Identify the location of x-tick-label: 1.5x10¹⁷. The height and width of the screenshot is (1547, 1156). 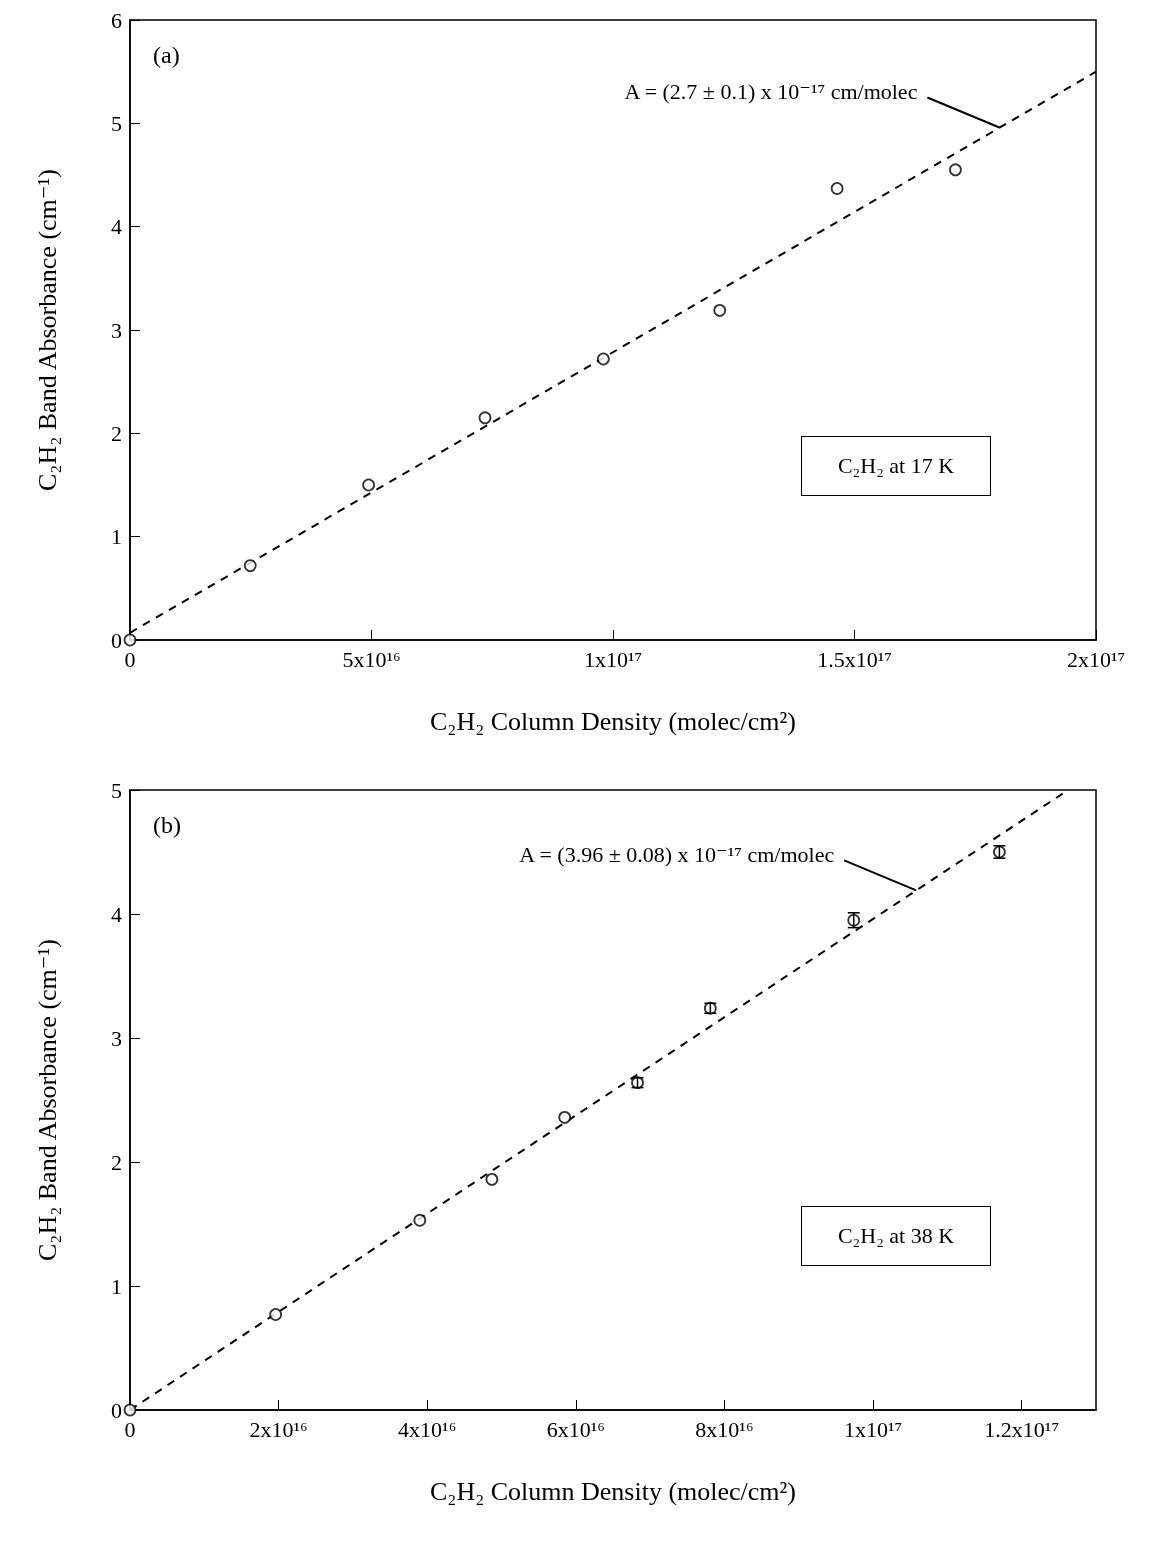
(854, 659).